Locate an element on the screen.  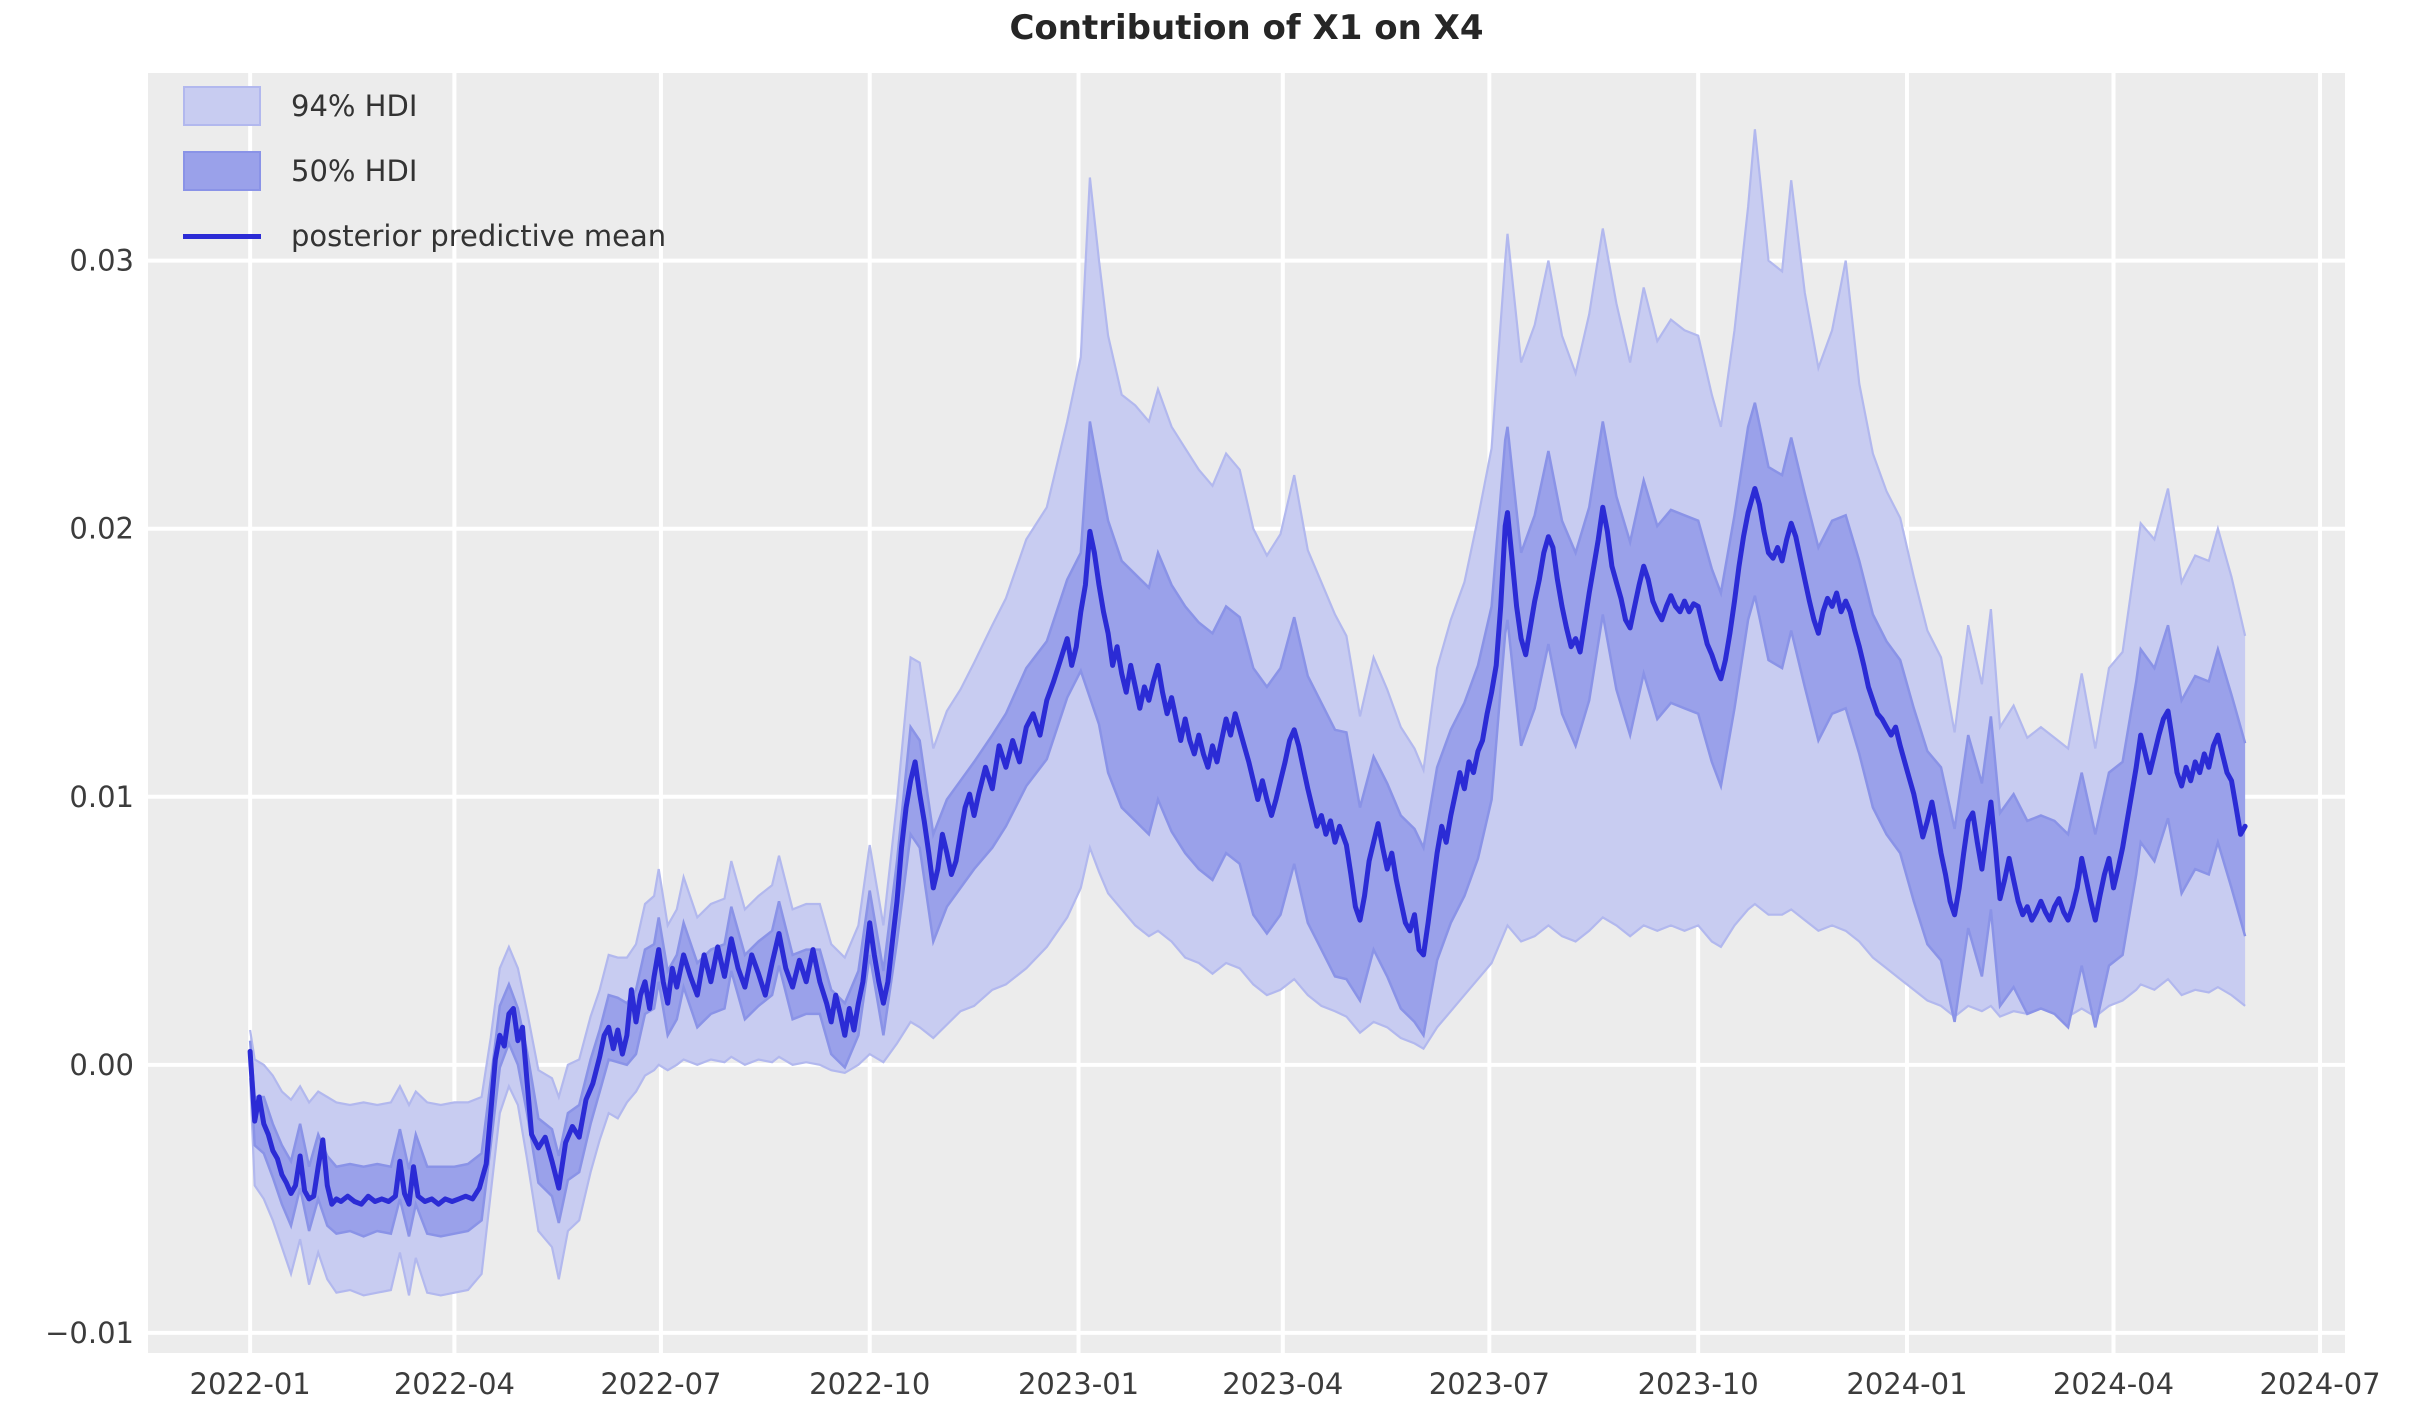
x-tick-label: 2024-04 is located at coordinates (2113, 1384).